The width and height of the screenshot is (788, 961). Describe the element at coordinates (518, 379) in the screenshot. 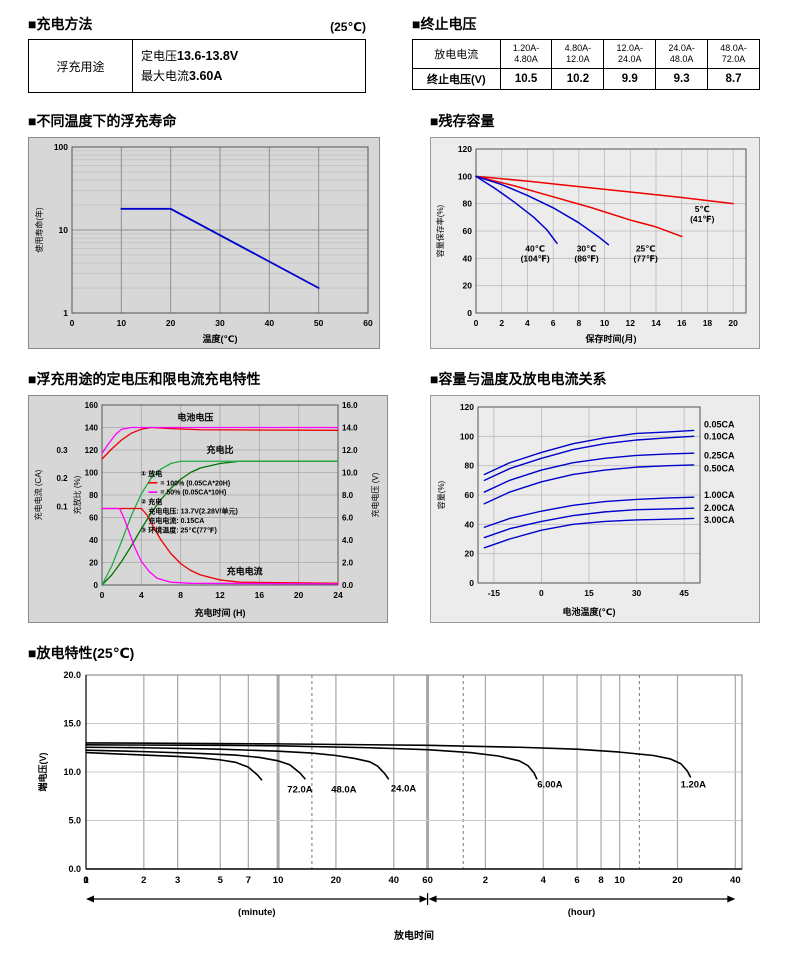

I see `capacity-temperature-title: ■容量与温度及放电电流关系` at that location.